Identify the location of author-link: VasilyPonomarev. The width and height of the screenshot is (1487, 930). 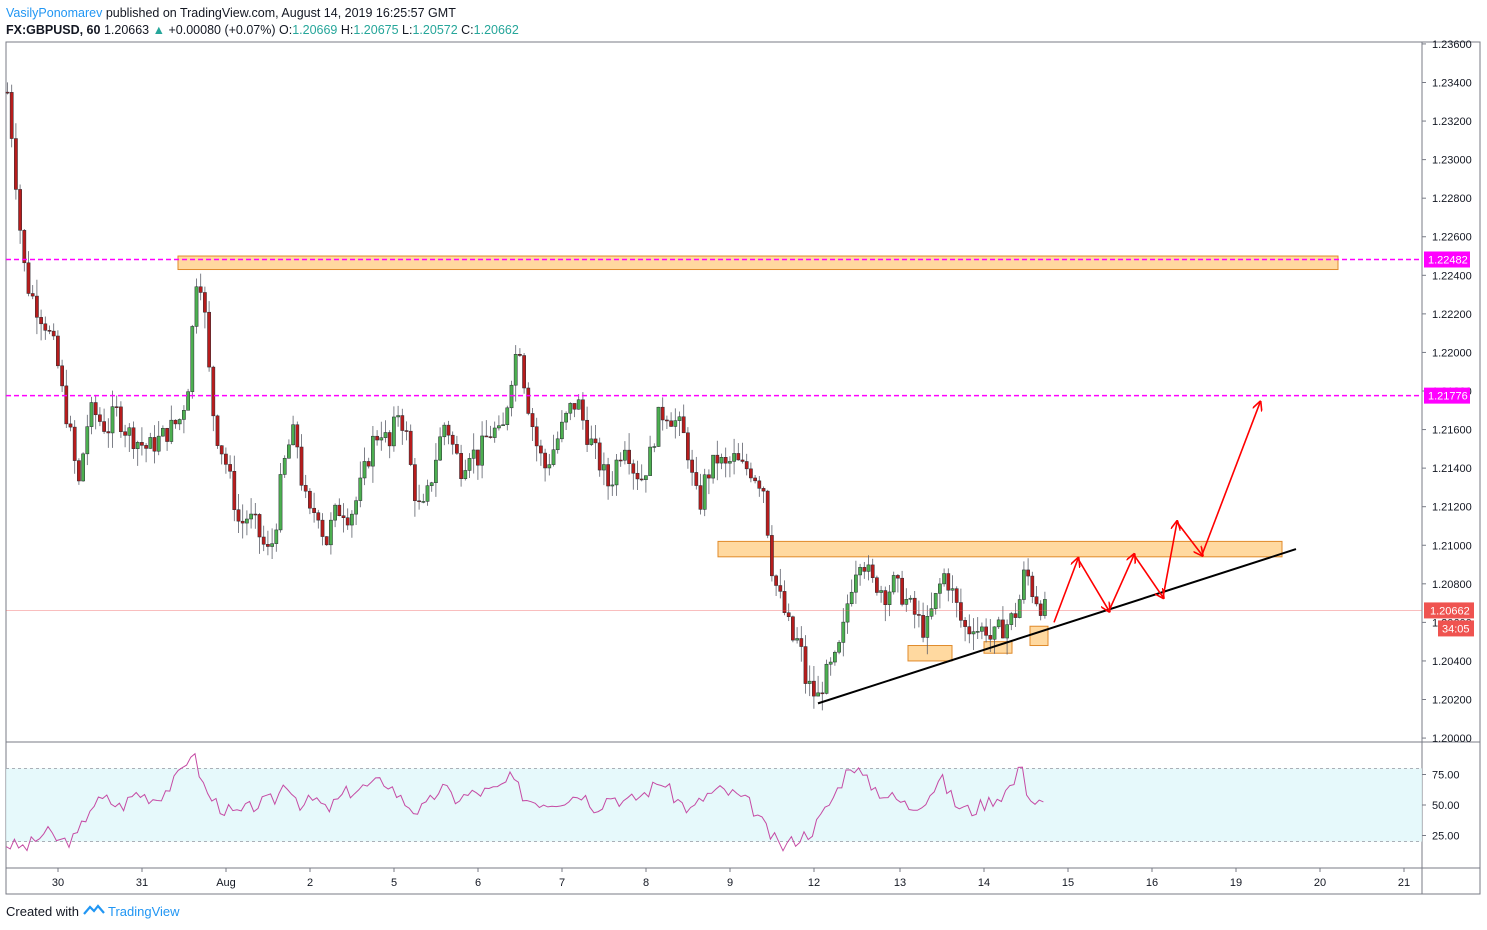
(54, 13).